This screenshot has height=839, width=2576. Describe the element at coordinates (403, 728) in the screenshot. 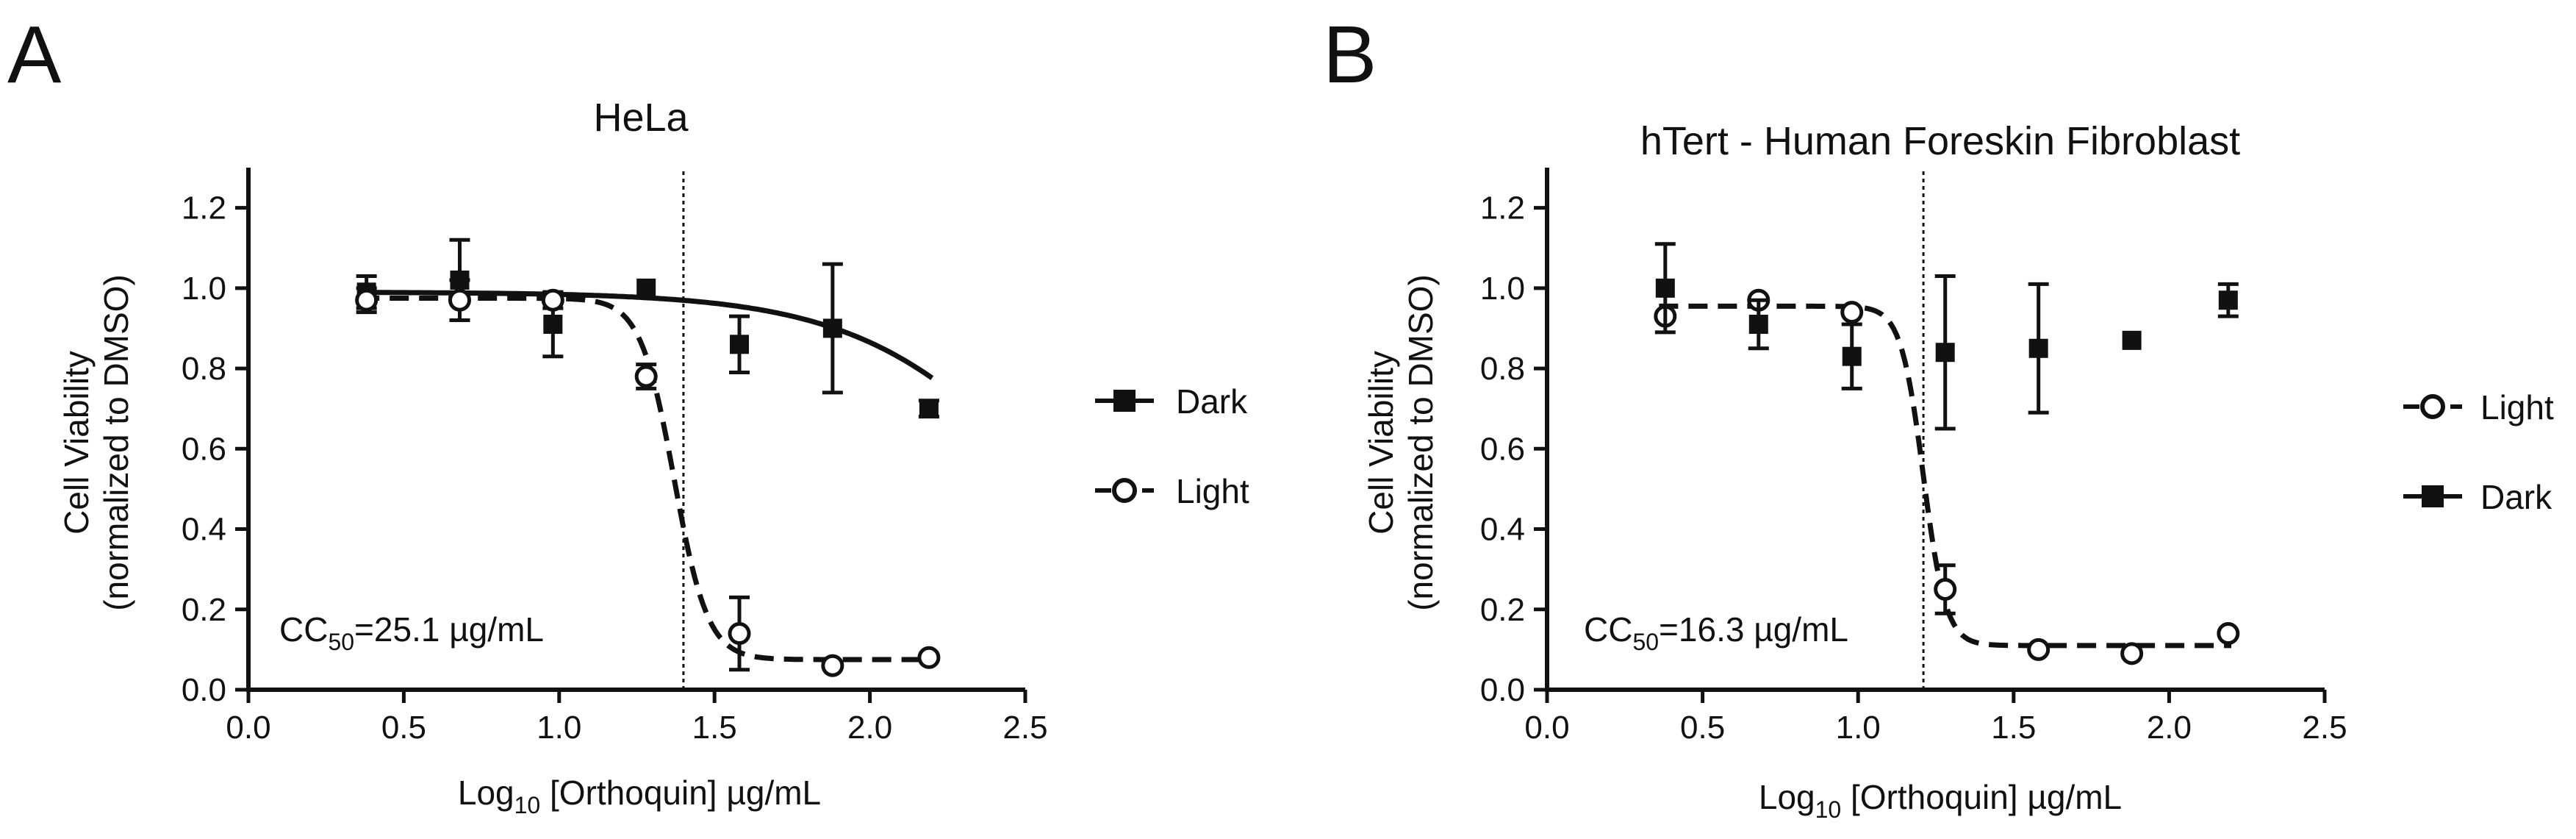

I see `panel-a-x-tick-label-1: 0.5` at that location.